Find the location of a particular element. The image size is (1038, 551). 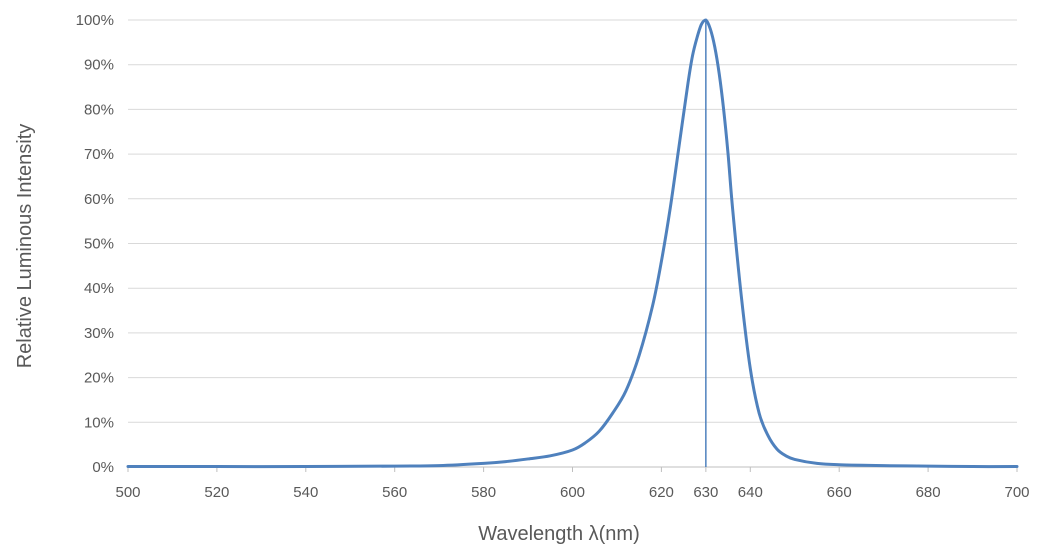

y-tick-label: 50% is located at coordinates (99, 244).